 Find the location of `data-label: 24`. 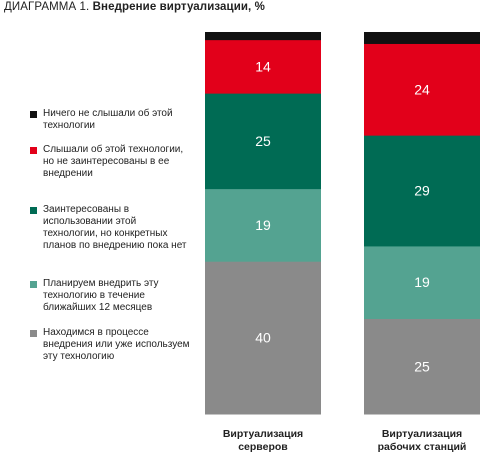

data-label: 24 is located at coordinates (422, 89).